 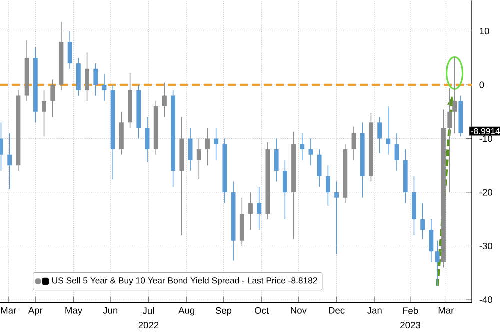 I want to click on x-tick-label: Jul, so click(x=148, y=310).